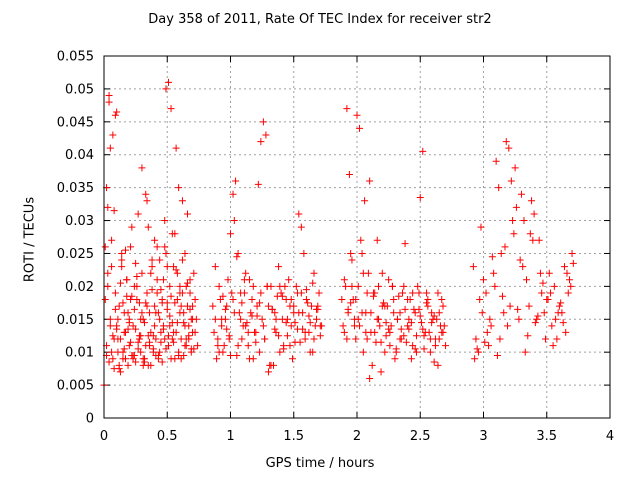 This screenshot has height=480, width=640. What do you see at coordinates (75, 254) in the screenshot?
I see `y-tick-label: 0.025` at bounding box center [75, 254].